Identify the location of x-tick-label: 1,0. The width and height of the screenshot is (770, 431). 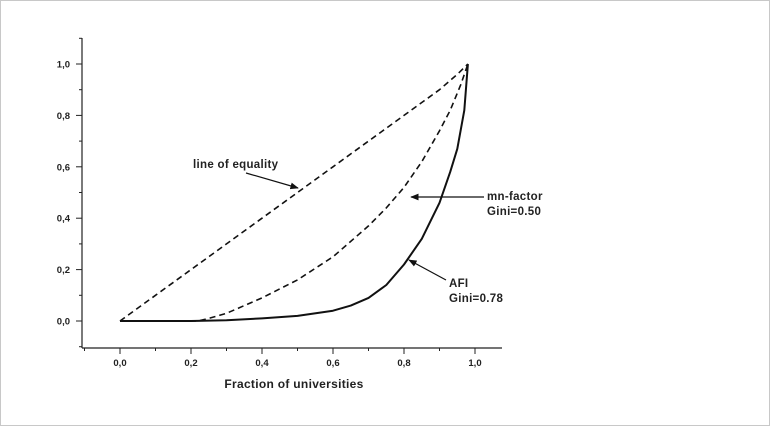
(474, 363).